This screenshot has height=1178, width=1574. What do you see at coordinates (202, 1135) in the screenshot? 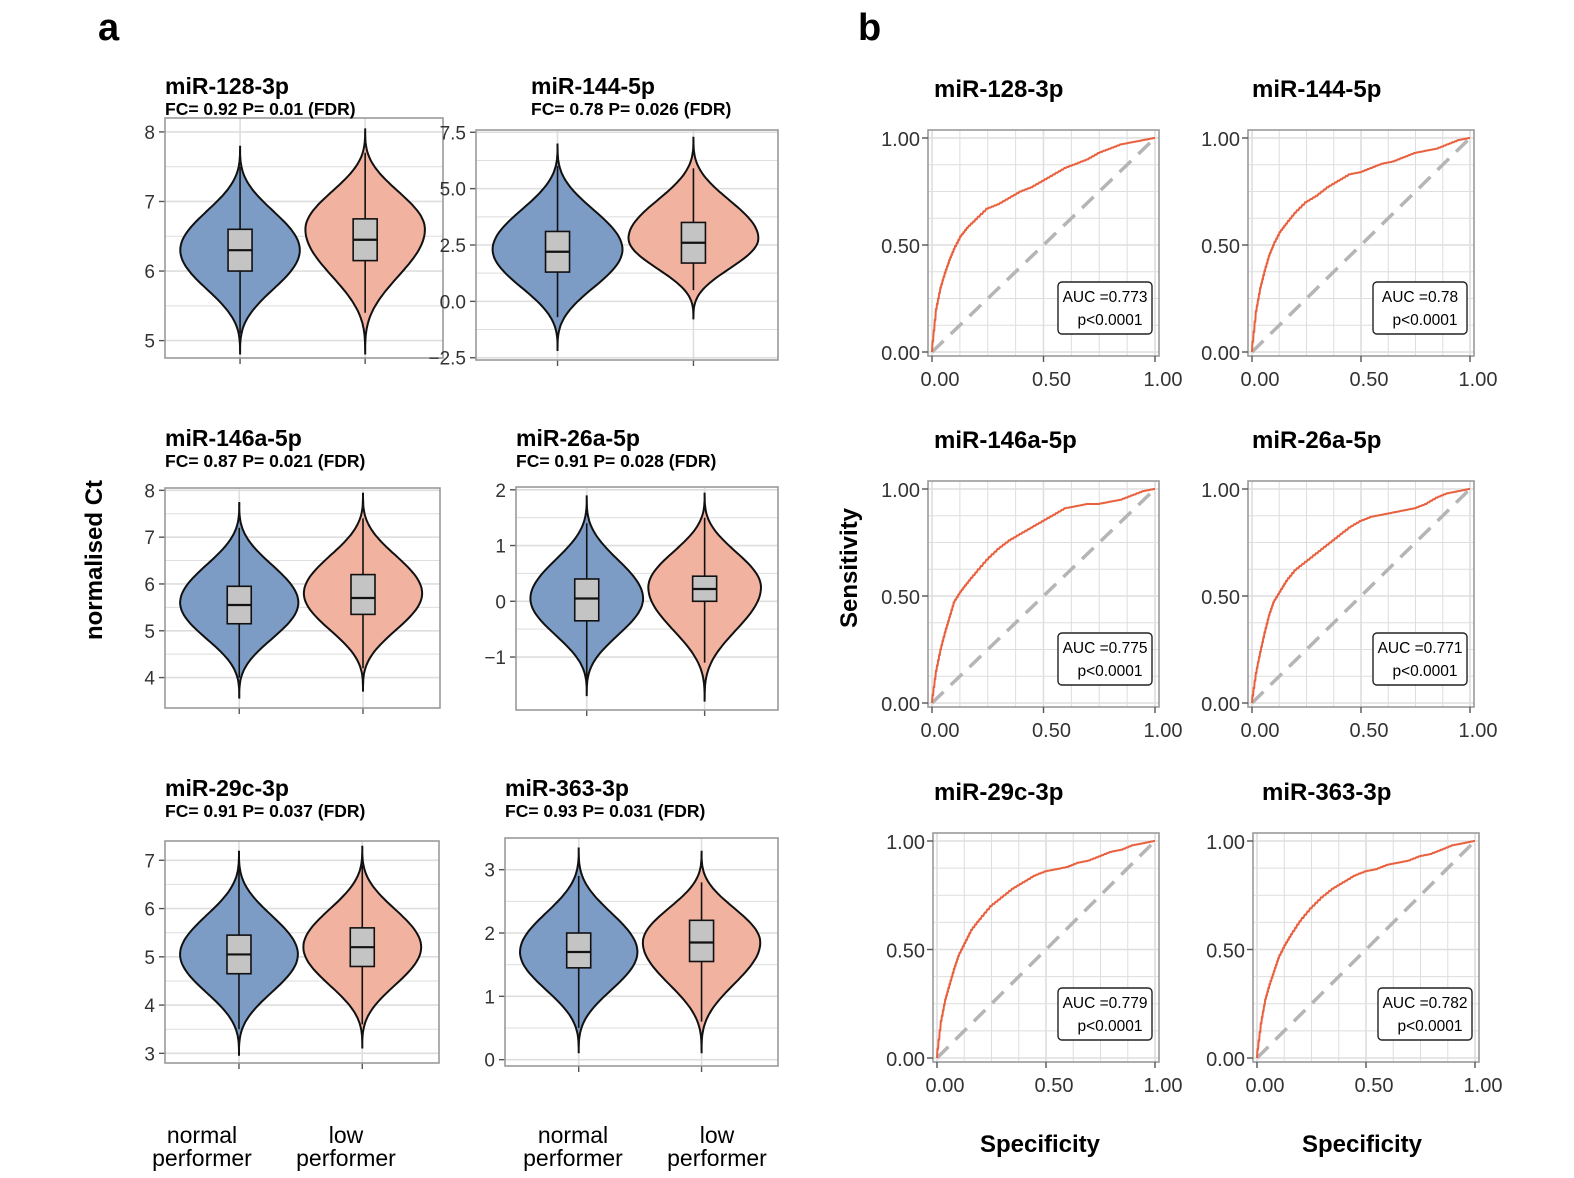
I see `group-label-normal-line1-left: normal` at bounding box center [202, 1135].